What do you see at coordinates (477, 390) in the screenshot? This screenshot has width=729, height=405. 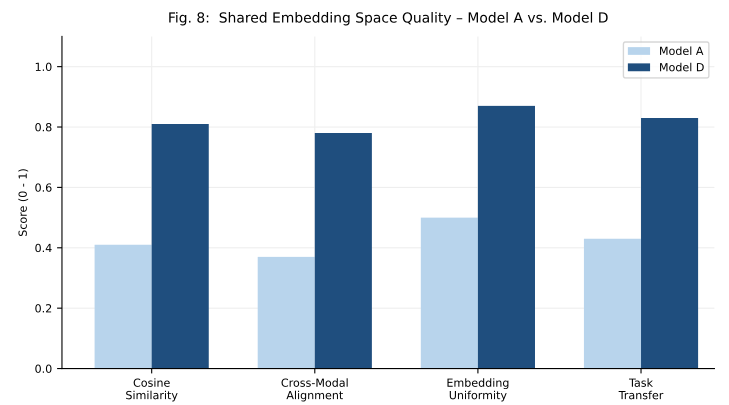 I see `x-tick-label: Embedding Uniformity` at bounding box center [477, 390].